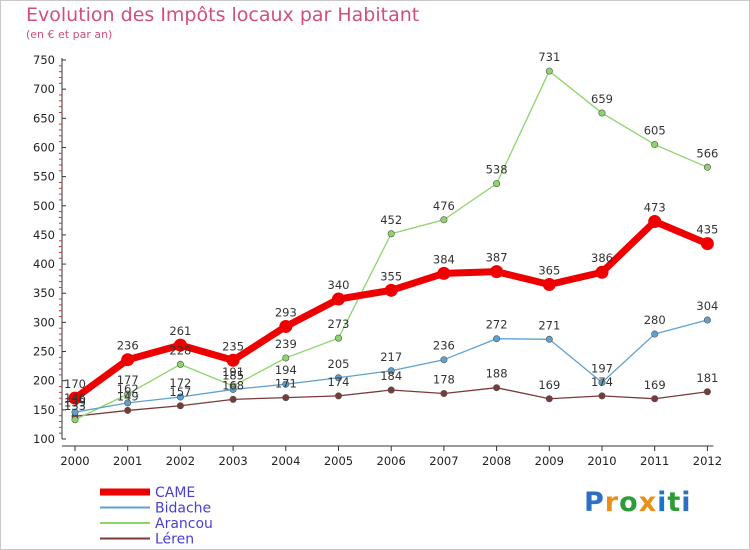  What do you see at coordinates (69, 34) in the screenshot?
I see `chart-subtitle: (en € et par an)` at bounding box center [69, 34].